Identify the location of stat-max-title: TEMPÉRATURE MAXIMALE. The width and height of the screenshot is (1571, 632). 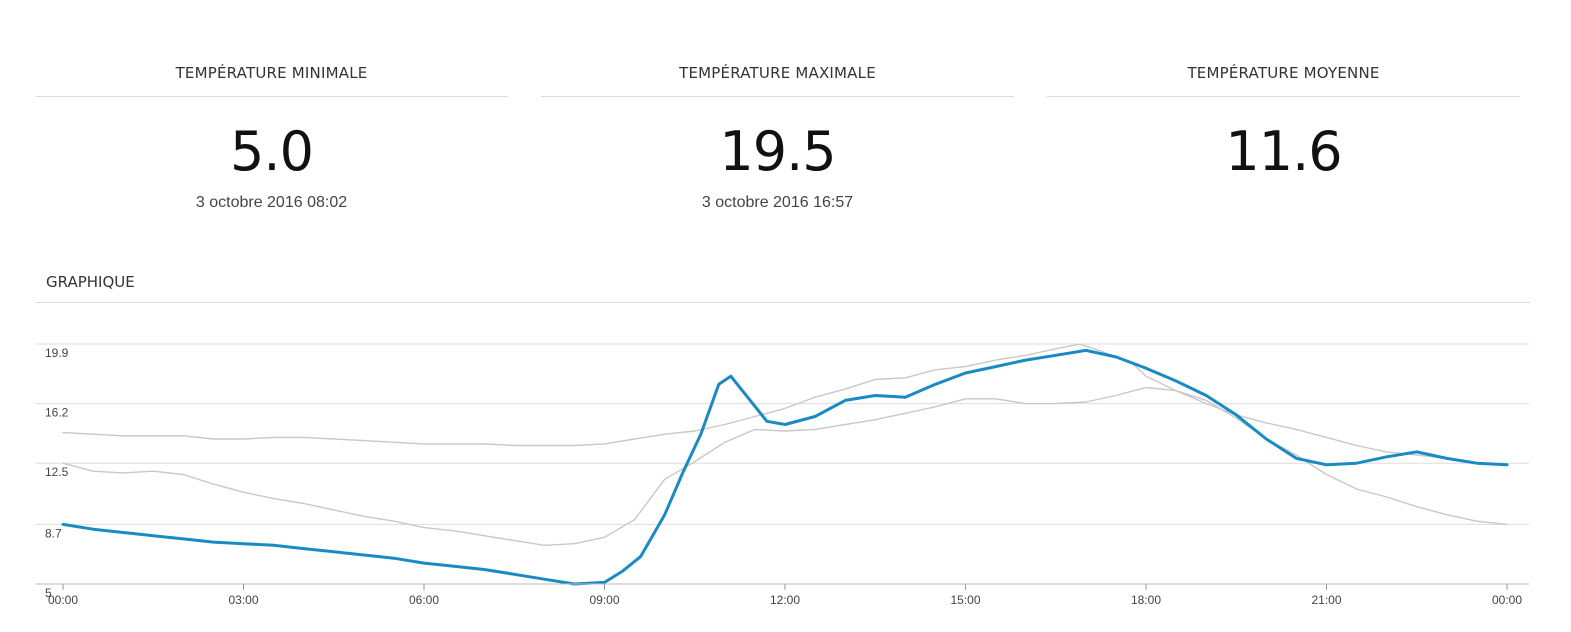
(777, 73).